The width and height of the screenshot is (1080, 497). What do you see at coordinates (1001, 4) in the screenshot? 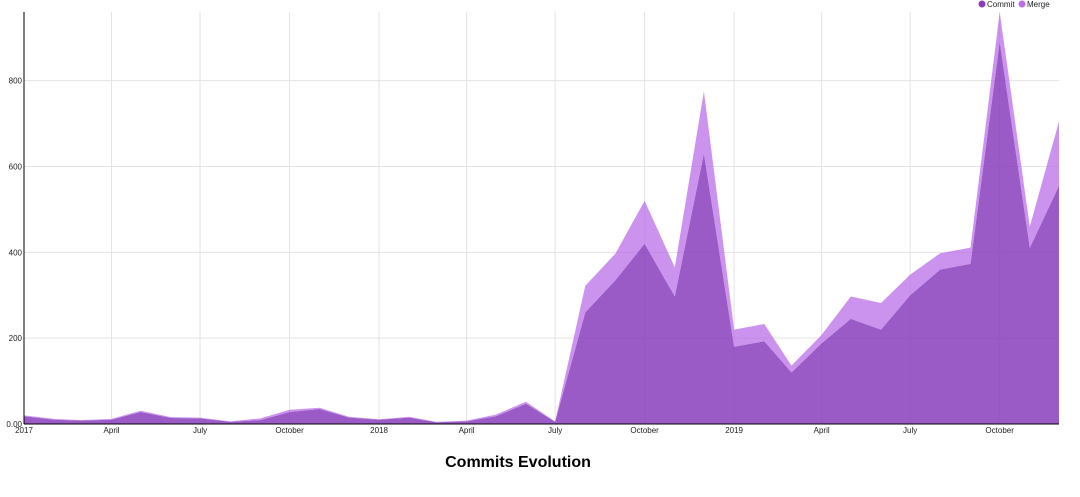
I see `legend-label: Commit` at bounding box center [1001, 4].